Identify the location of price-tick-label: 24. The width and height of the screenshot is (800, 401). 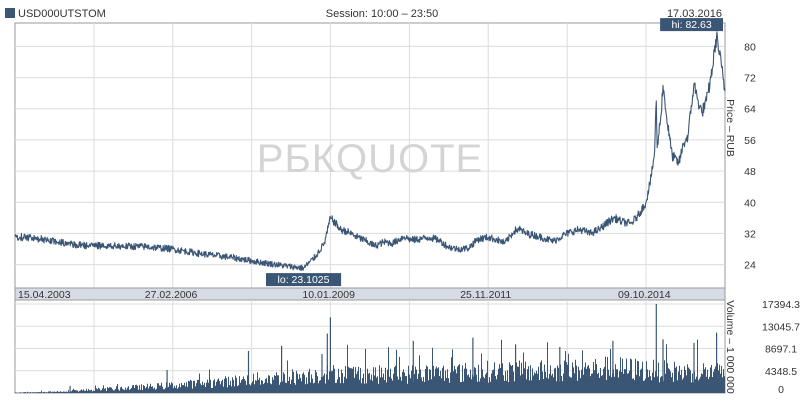
(750, 266).